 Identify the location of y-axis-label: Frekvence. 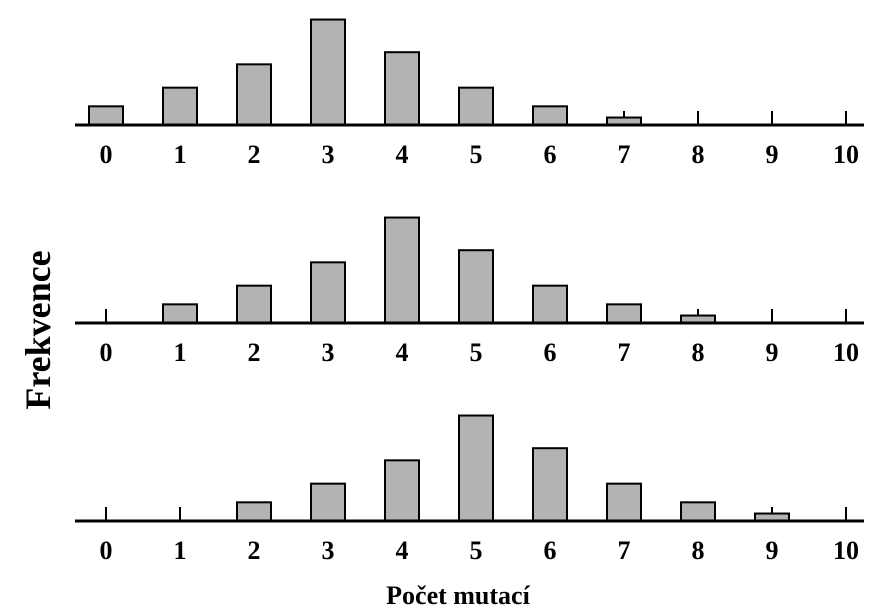
(38, 329).